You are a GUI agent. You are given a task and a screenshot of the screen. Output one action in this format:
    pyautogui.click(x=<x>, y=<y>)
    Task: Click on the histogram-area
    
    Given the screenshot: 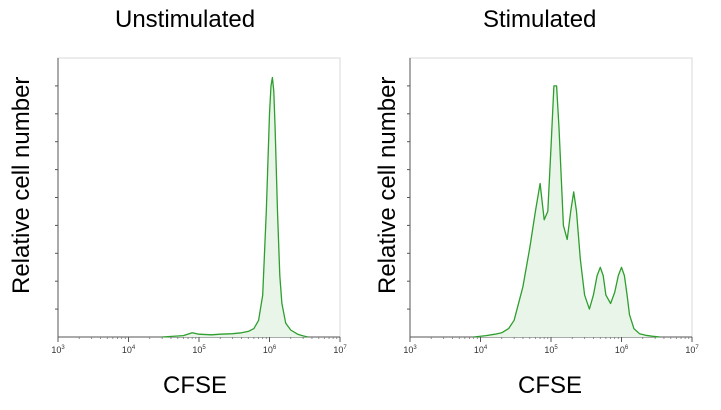 What is the action you would take?
    pyautogui.click(x=235, y=207)
    